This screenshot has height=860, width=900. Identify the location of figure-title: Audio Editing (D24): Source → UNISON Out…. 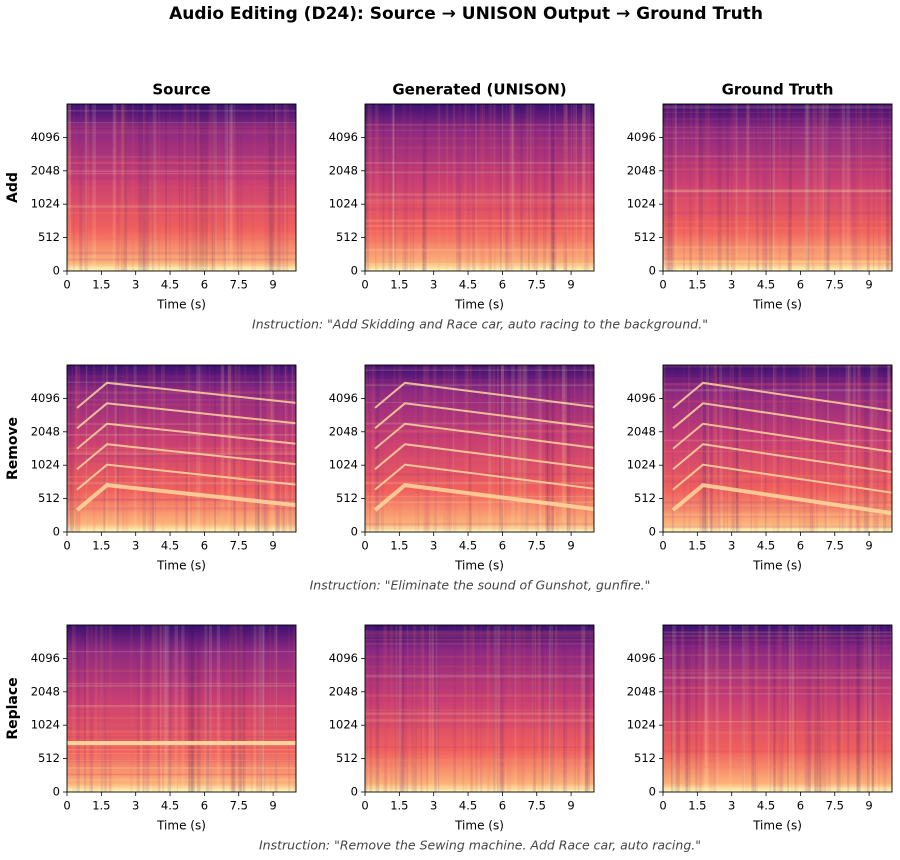
(466, 14).